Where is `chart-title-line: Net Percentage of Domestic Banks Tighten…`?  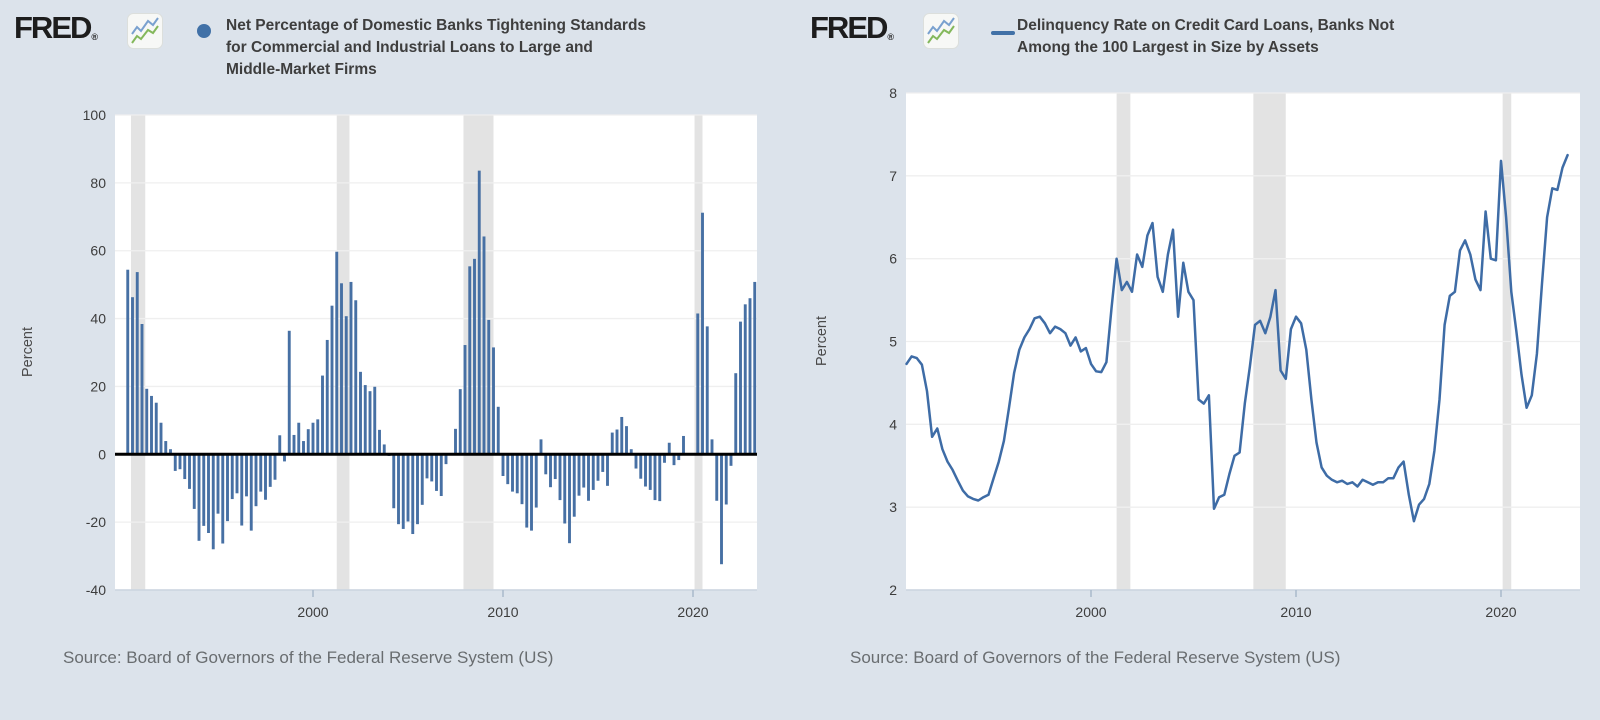 chart-title-line: Net Percentage of Domestic Banks Tighten… is located at coordinates (436, 25).